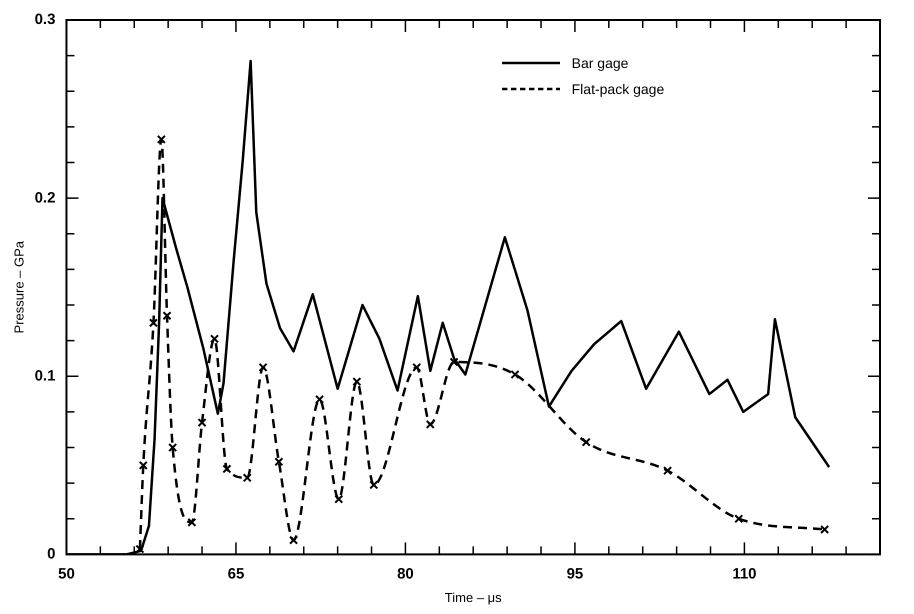 This screenshot has height=614, width=914. Describe the element at coordinates (618, 89) in the screenshot. I see `legend-label: Flat-pack gage` at that location.